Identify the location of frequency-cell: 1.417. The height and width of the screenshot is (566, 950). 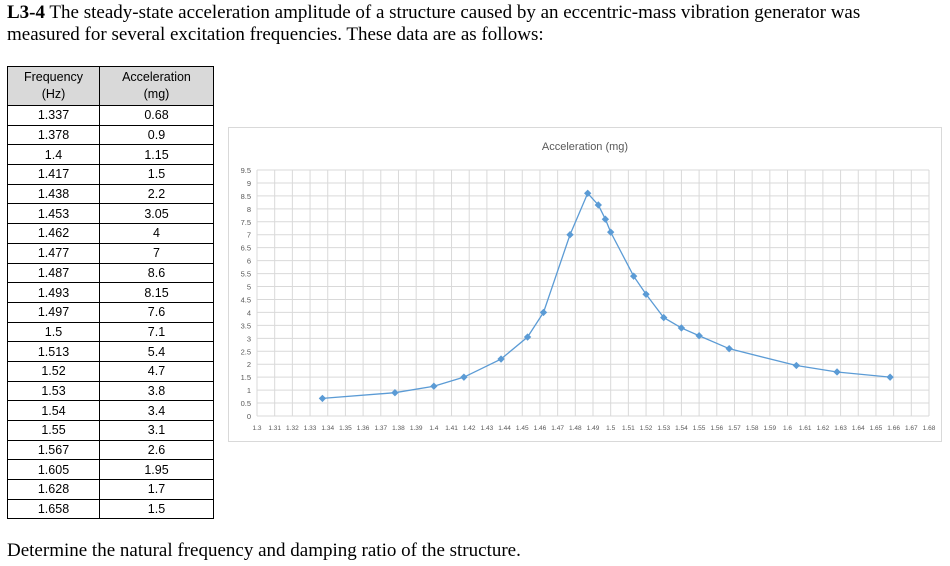
(54, 175).